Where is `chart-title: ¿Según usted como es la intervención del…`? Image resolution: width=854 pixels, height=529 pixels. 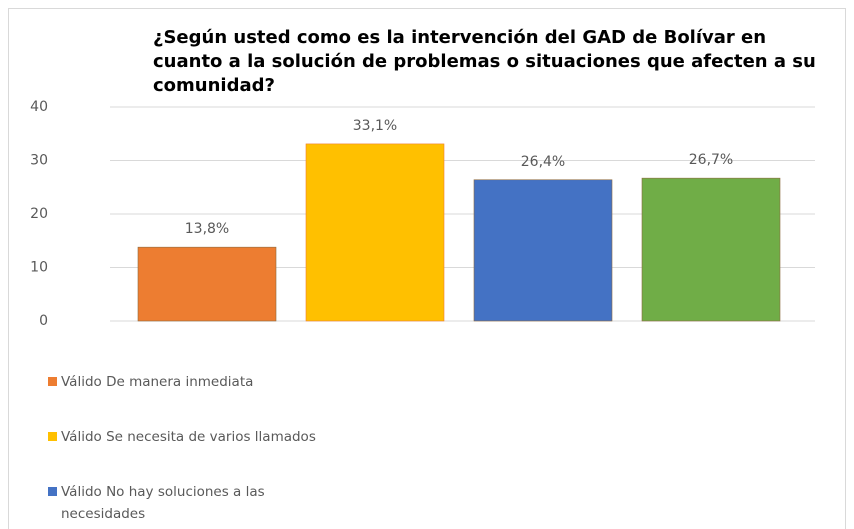 chart-title: ¿Según usted como es la intervención del… is located at coordinates (484, 61).